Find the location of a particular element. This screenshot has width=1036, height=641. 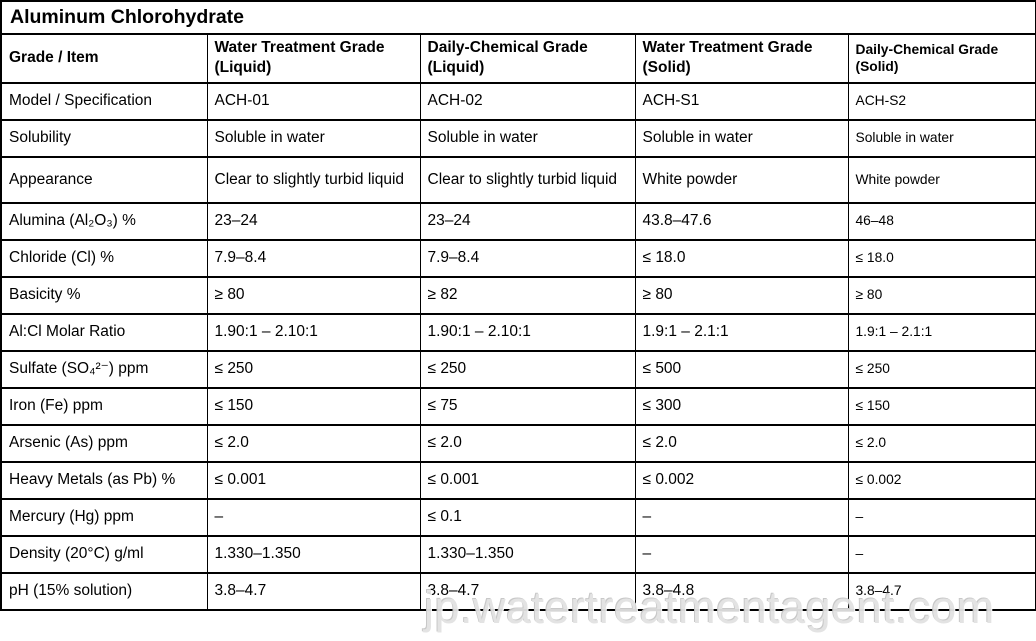

table-row: Sulfate (SO₄²⁻) ppm ≤ 250 ≤ 250 ≤ 500 ≤ 250 is located at coordinates (518, 369).